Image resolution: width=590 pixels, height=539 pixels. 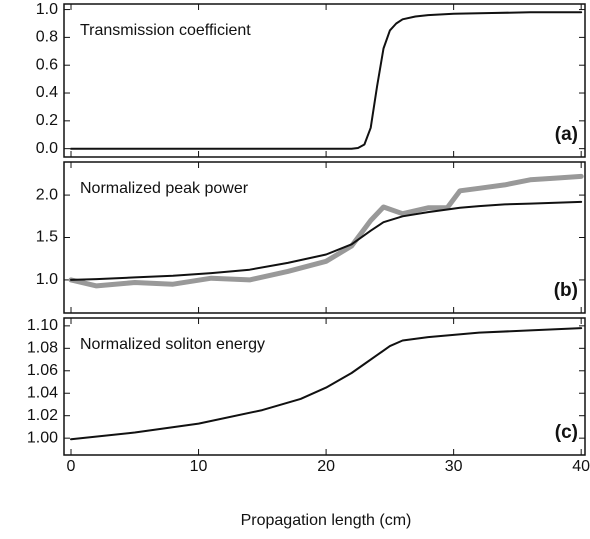 I want to click on x-tick-label: 20, so click(x=326, y=466).